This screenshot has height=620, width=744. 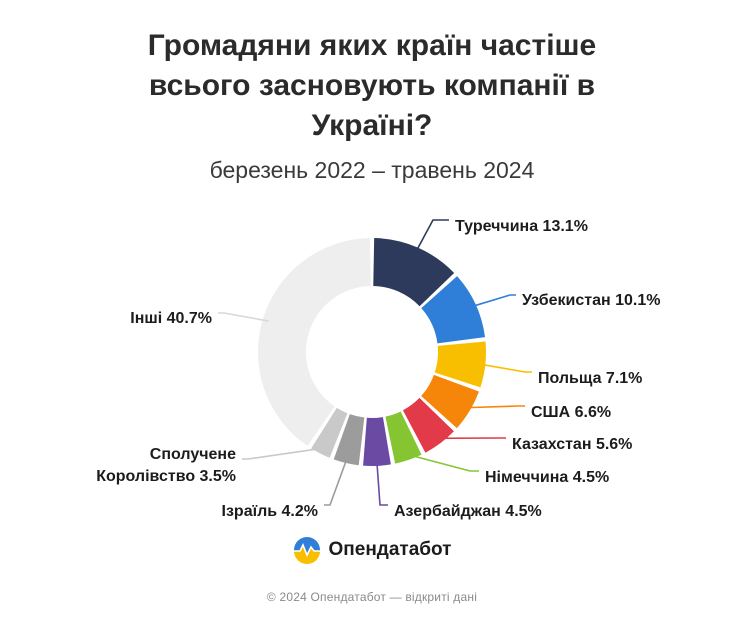 What do you see at coordinates (590, 378) in the screenshot?
I see `slice-label: Польща 7.1%` at bounding box center [590, 378].